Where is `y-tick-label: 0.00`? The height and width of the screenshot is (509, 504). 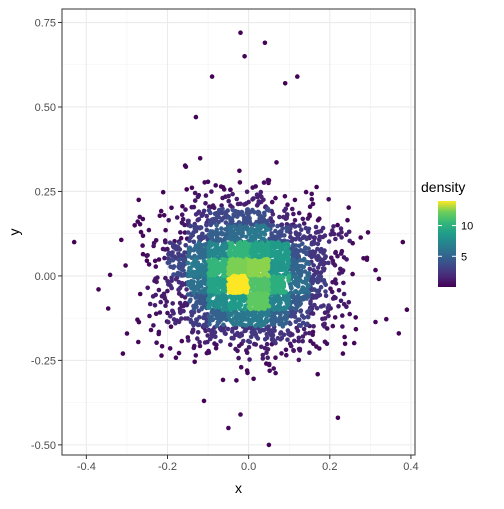
y-tick-label: 0.00 is located at coordinates (45, 277).